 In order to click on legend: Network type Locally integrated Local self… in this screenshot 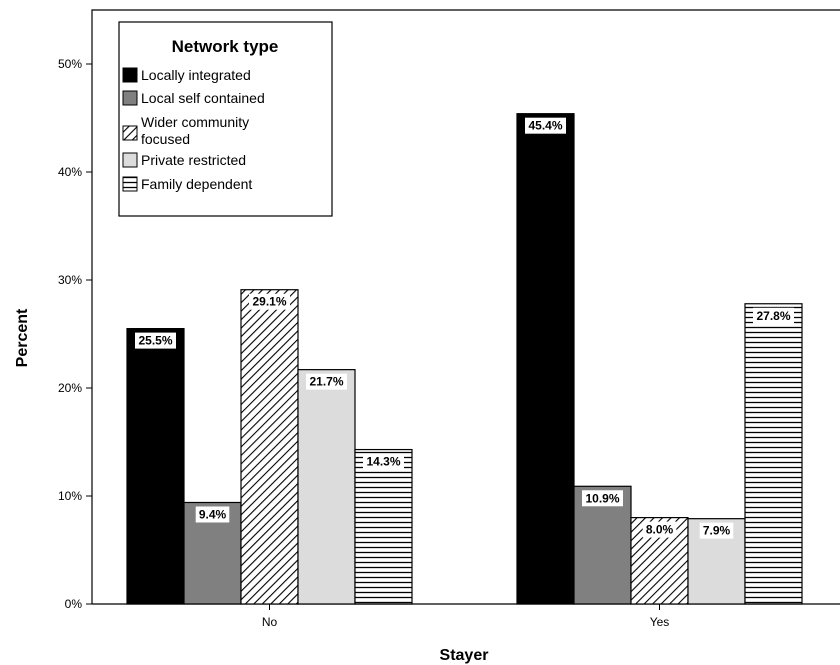, I will do `click(225, 119)`.